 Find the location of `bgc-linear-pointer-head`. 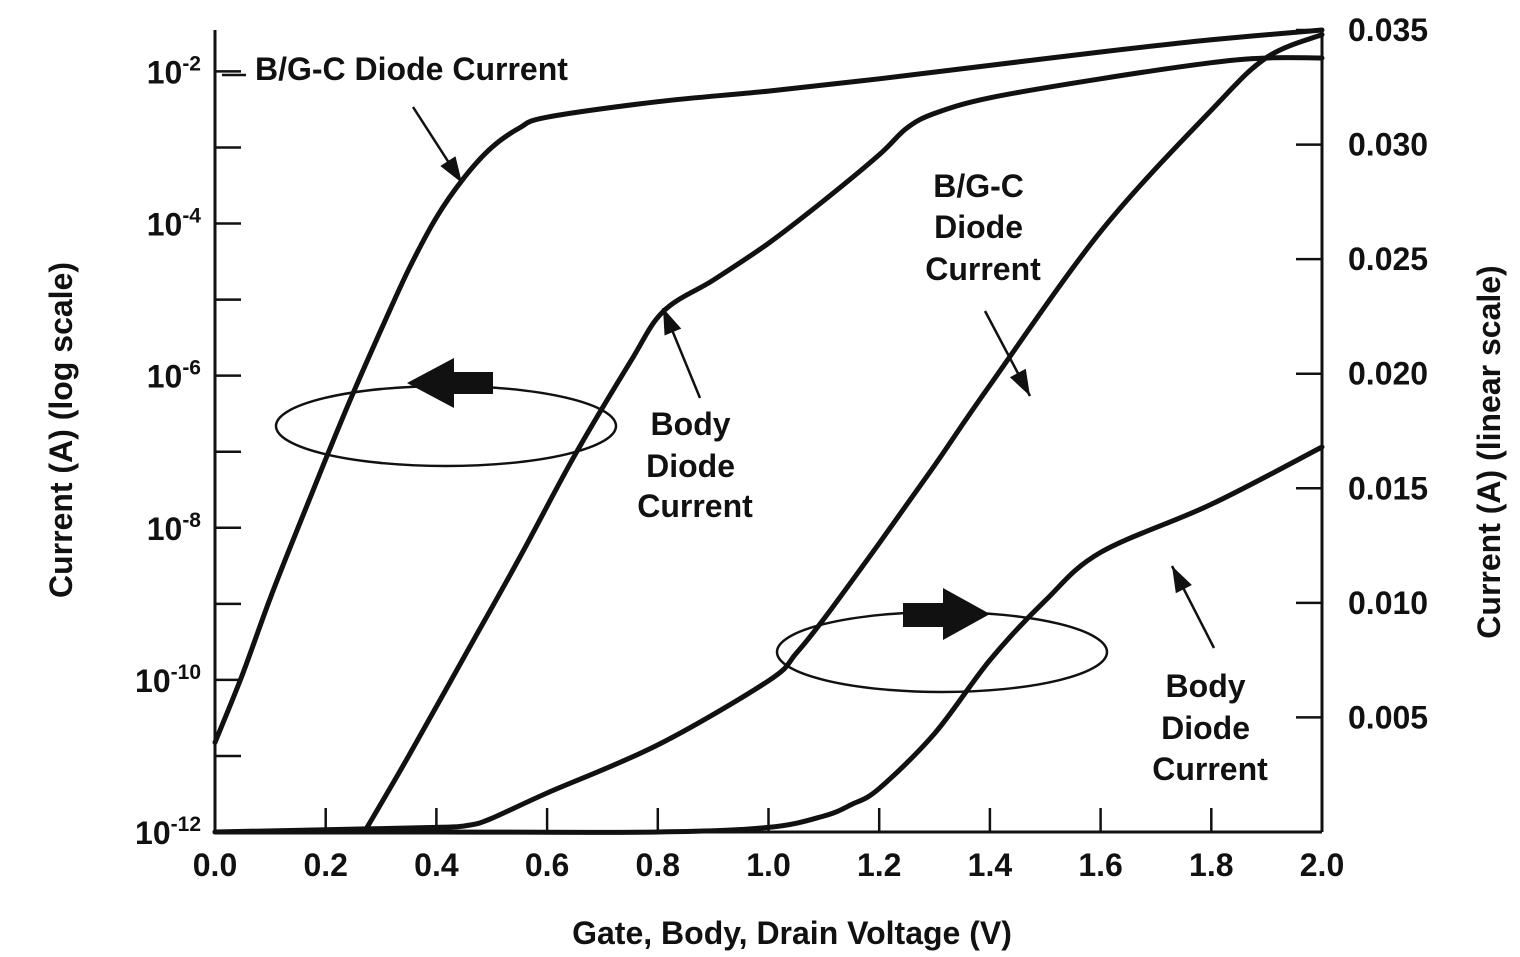

bgc-linear-pointer-head is located at coordinates (1019, 382).